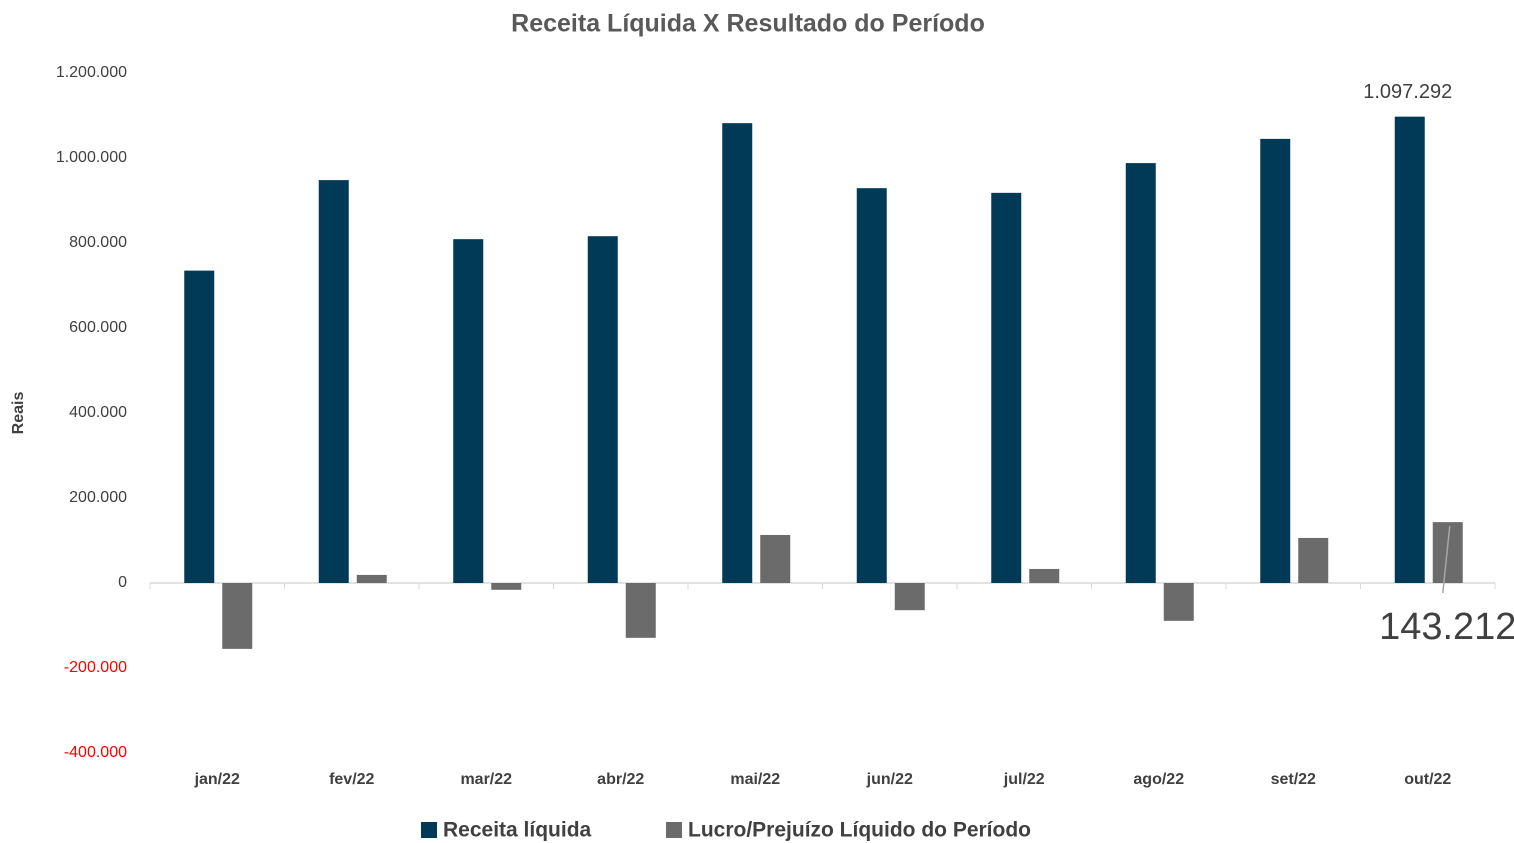 The image size is (1514, 843). Describe the element at coordinates (351, 779) in the screenshot. I see `x-tick-label: fev/22` at that location.